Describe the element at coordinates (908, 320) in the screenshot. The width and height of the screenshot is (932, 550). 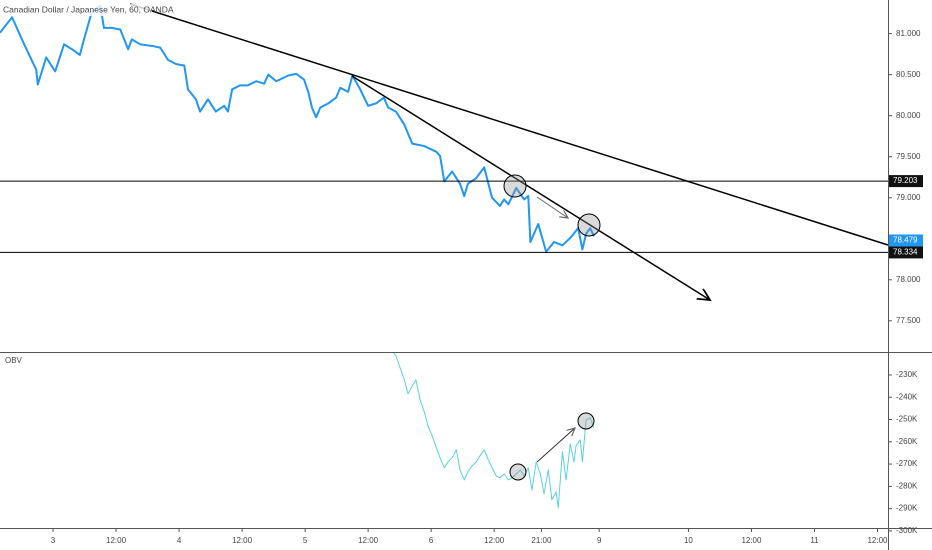
I see `y-tick-label: 77.500` at that location.